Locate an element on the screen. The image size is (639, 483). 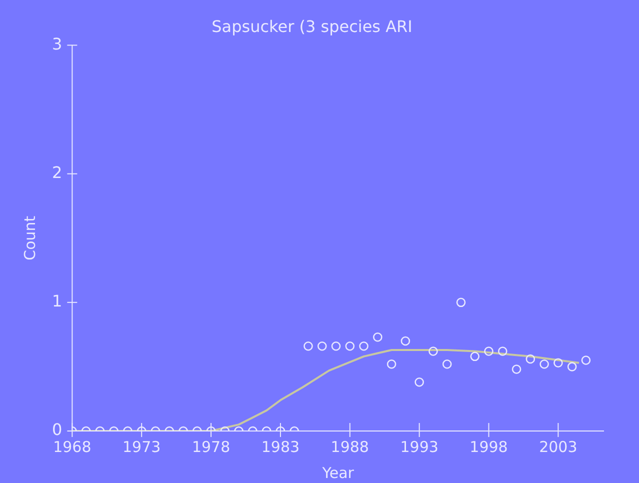
x-tick-label: 1968 is located at coordinates (72, 447).